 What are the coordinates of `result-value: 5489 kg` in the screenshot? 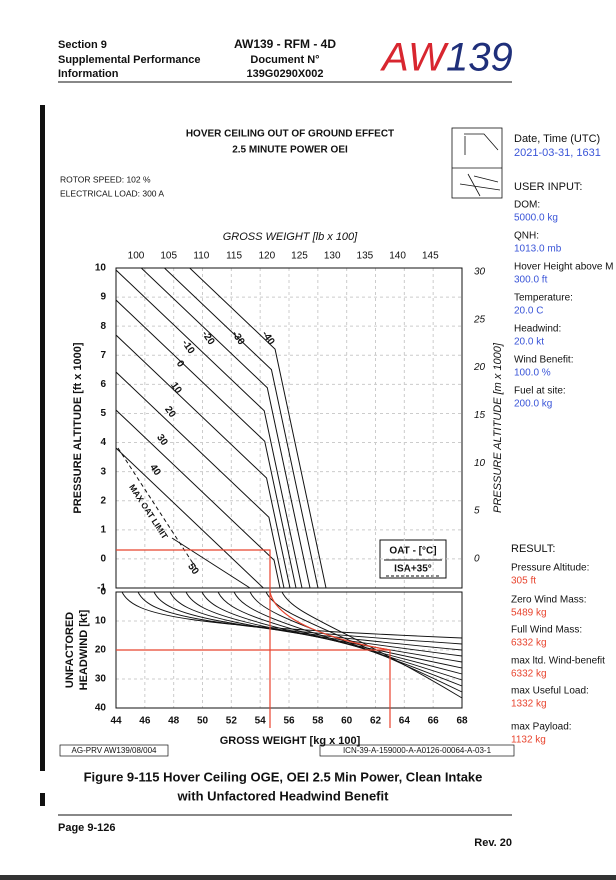 It's located at (529, 613).